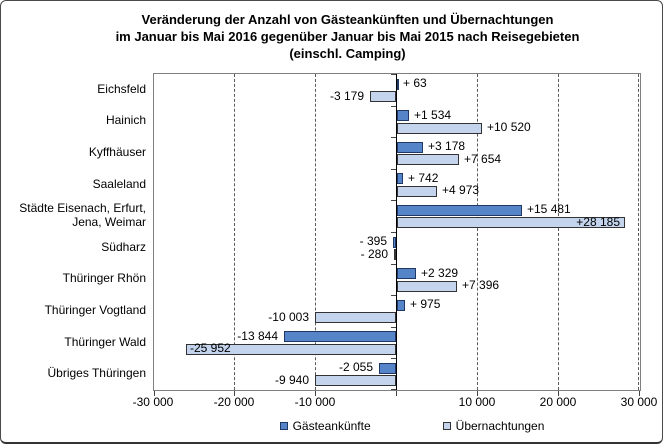 Image resolution: width=665 pixels, height=446 pixels. I want to click on legend-item: Gästeankünfte, so click(325, 426).